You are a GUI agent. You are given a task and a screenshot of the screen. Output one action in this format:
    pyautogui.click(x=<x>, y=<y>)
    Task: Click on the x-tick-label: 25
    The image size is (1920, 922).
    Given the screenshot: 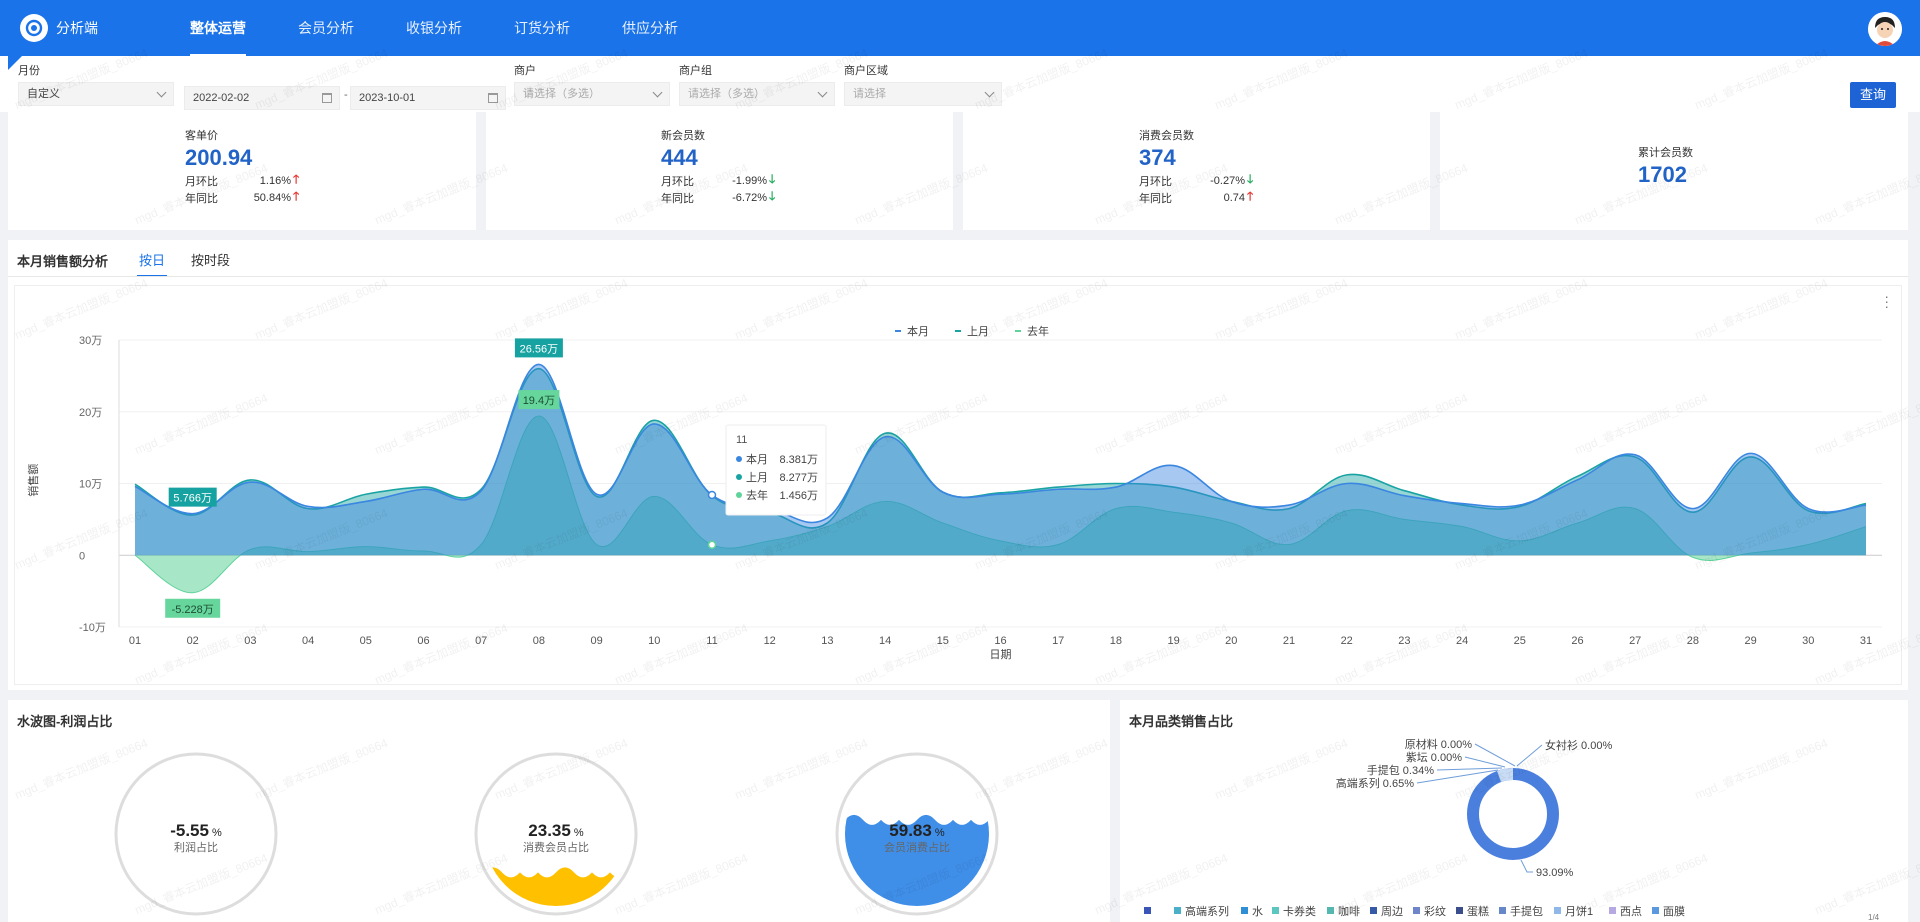 What is the action you would take?
    pyautogui.click(x=1520, y=641)
    